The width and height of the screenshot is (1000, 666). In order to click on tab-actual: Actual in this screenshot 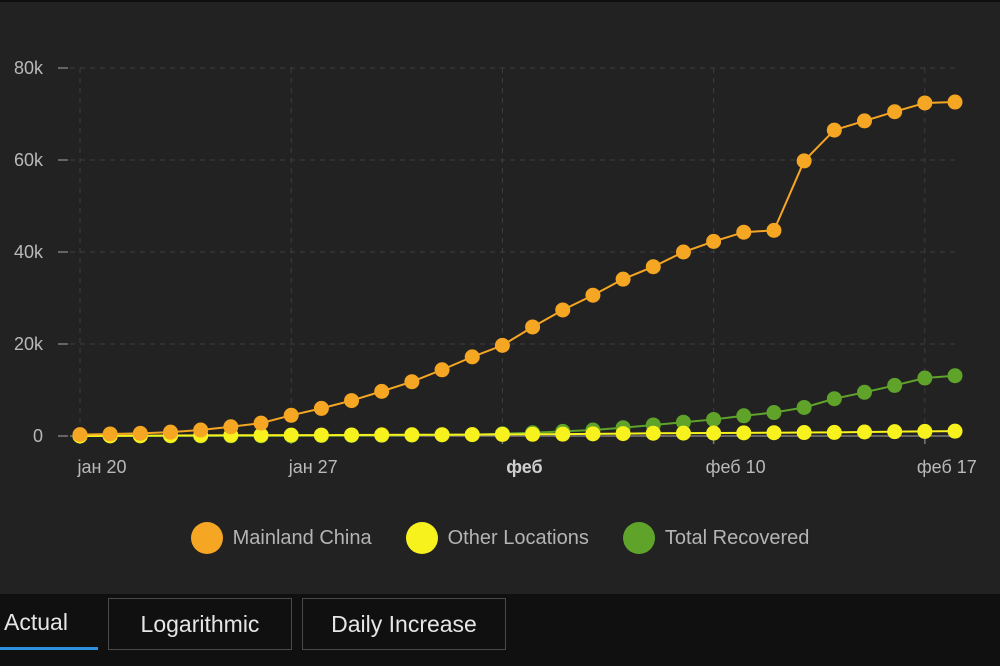, I will do `click(49, 624)`.